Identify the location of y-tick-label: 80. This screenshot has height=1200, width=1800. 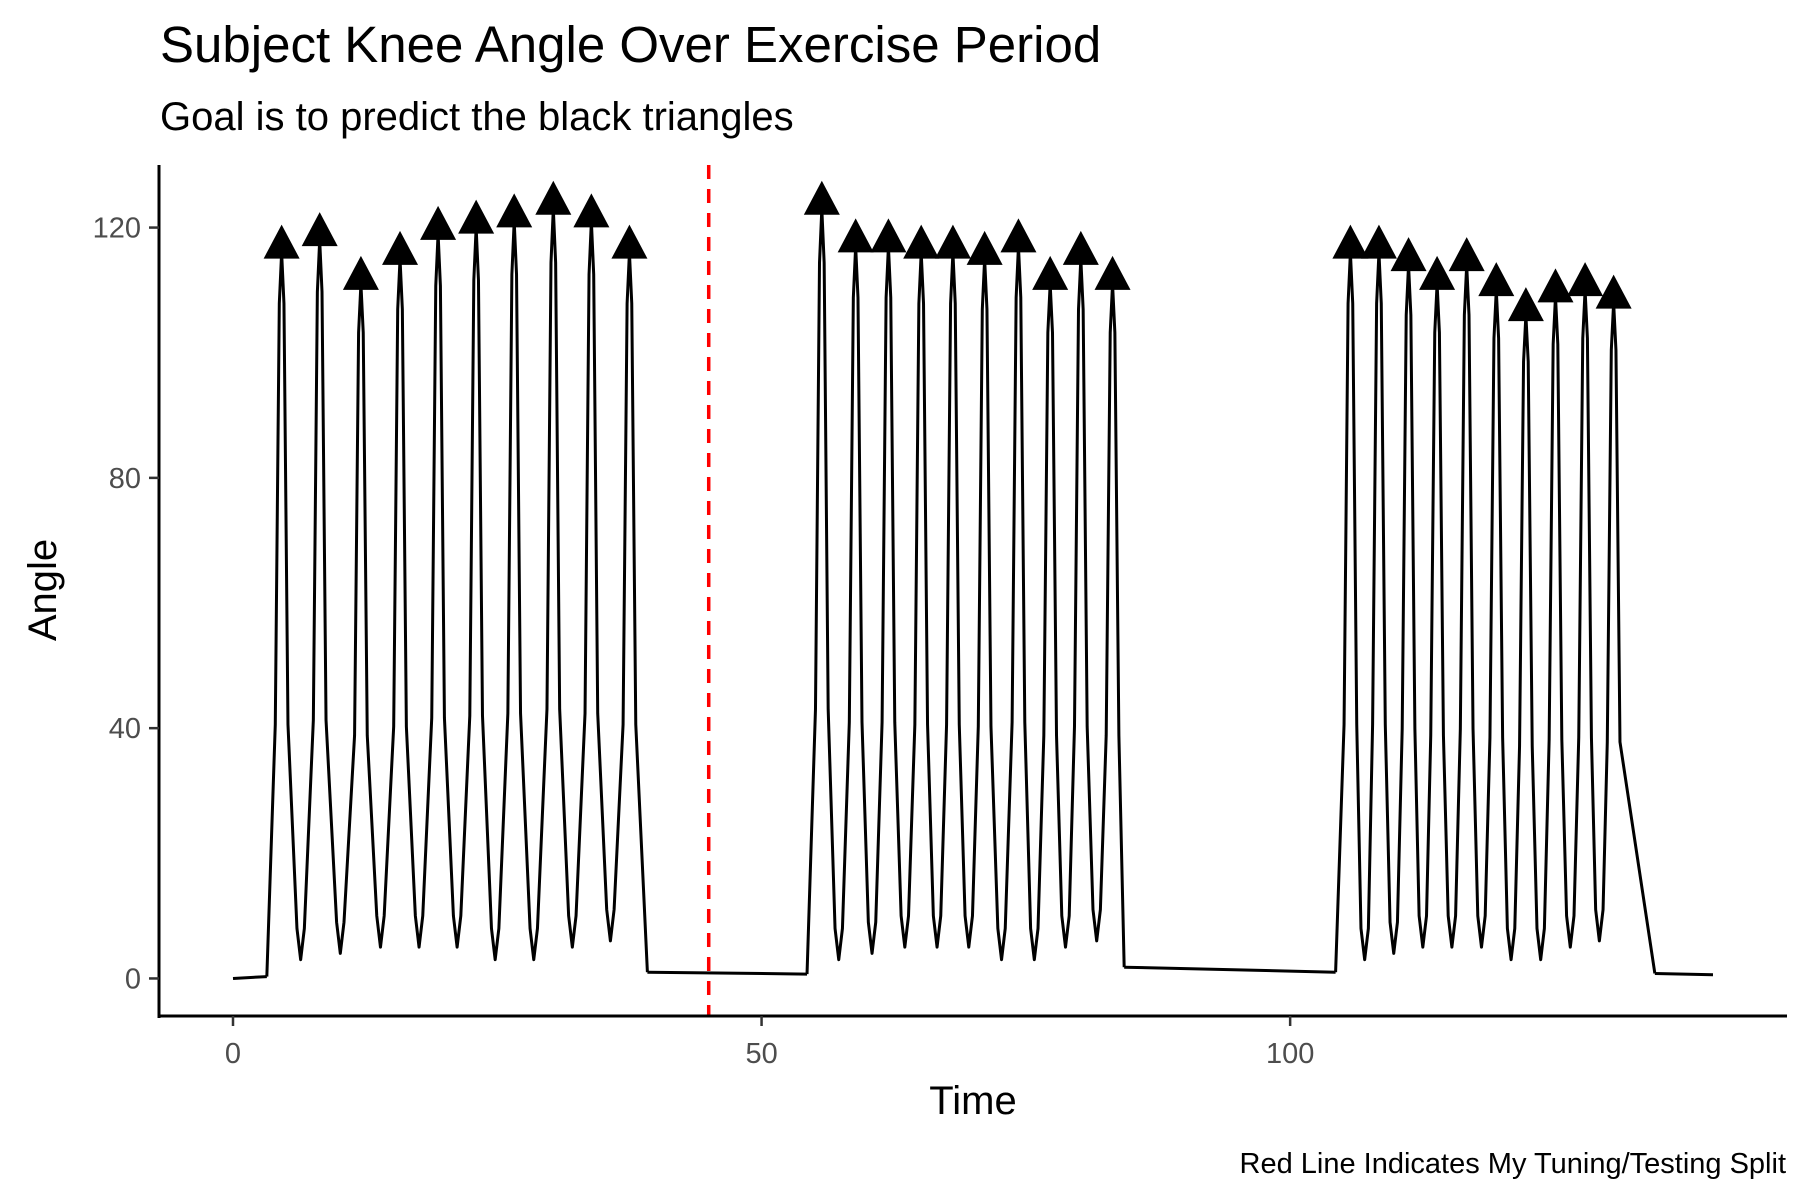
(125, 479).